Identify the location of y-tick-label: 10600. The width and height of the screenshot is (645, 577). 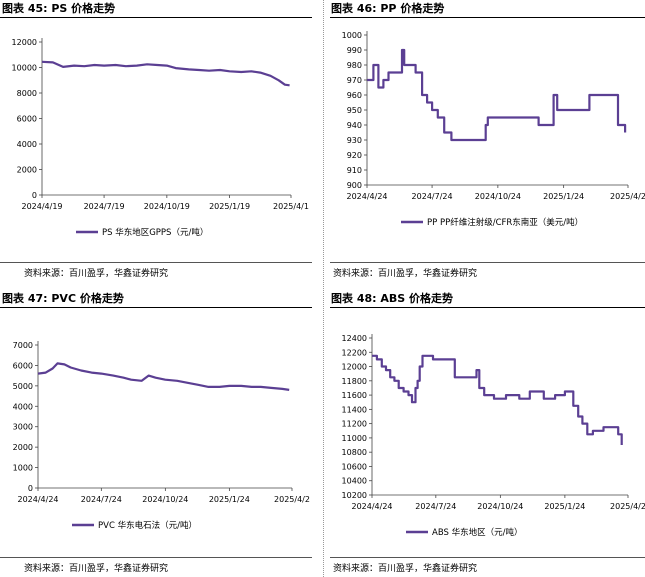
(354, 466).